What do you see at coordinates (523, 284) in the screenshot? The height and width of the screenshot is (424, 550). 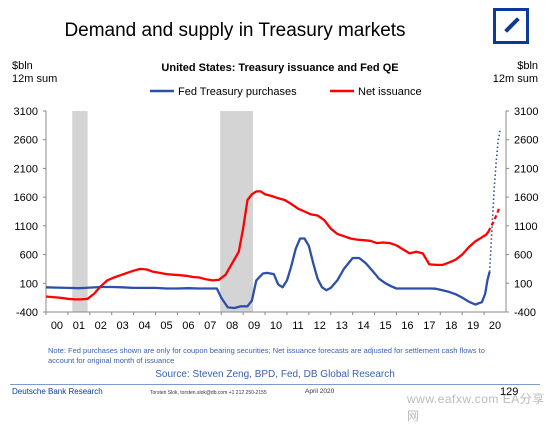 I see `y-tick-label-right: 100` at bounding box center [523, 284].